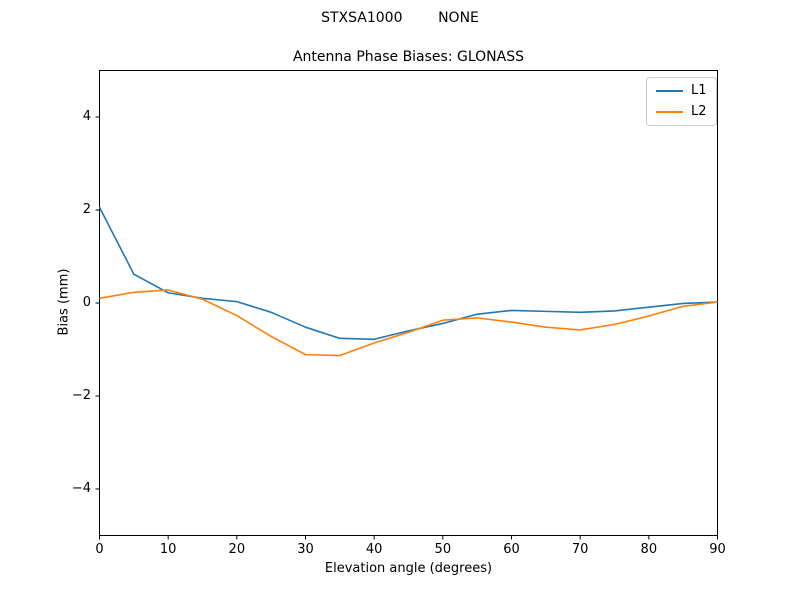 The width and height of the screenshot is (800, 600). What do you see at coordinates (305, 549) in the screenshot?
I see `x-tick-label: 30` at bounding box center [305, 549].